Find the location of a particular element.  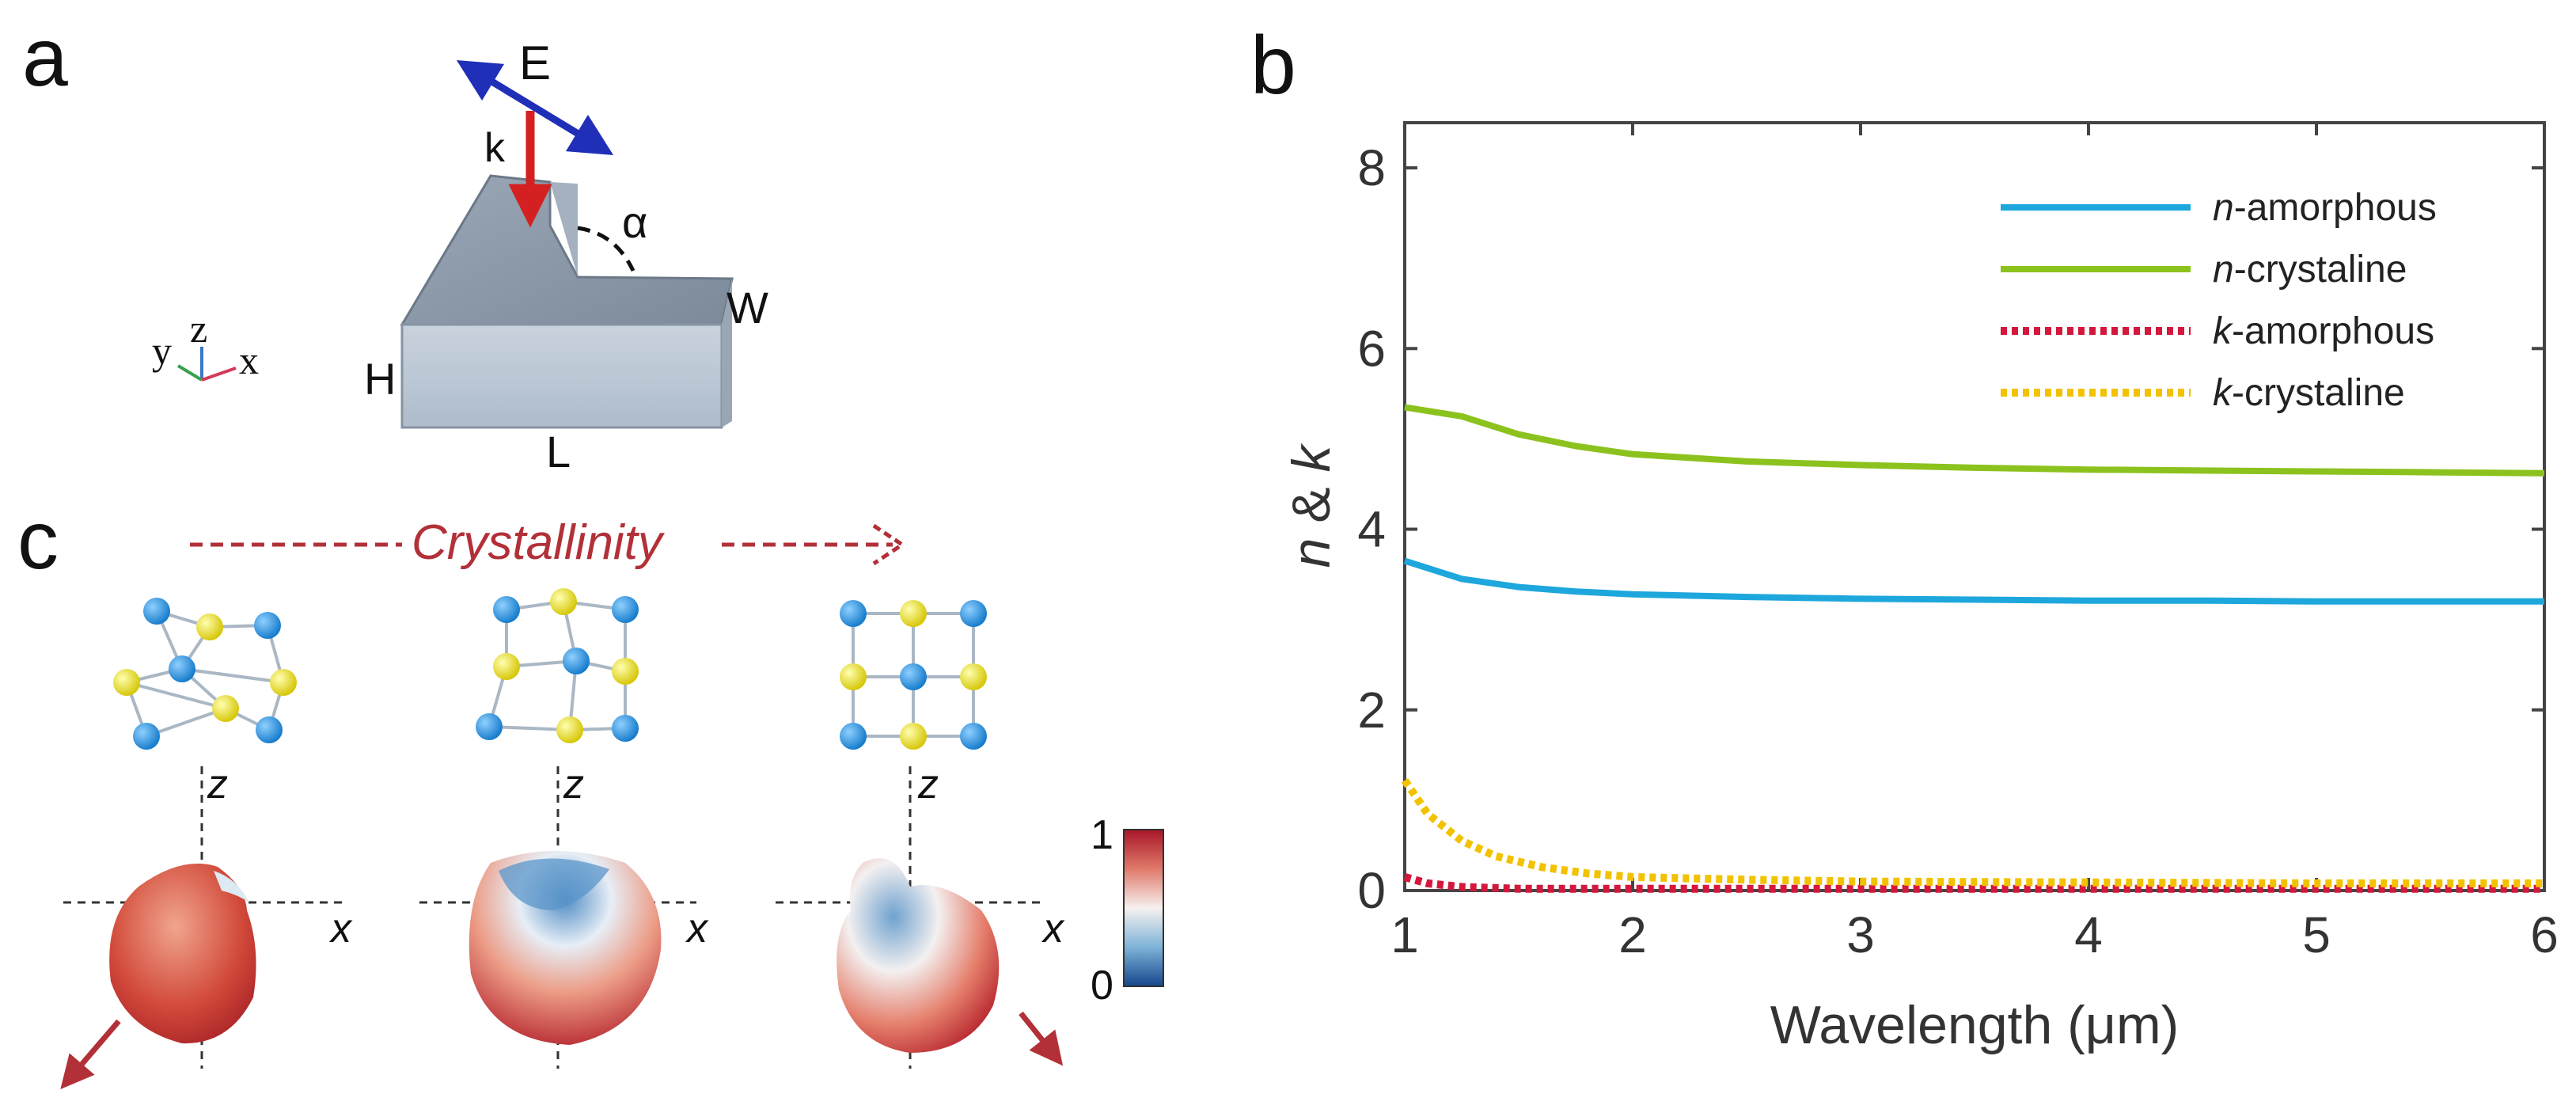

axis-z-2: z is located at coordinates (573, 785).